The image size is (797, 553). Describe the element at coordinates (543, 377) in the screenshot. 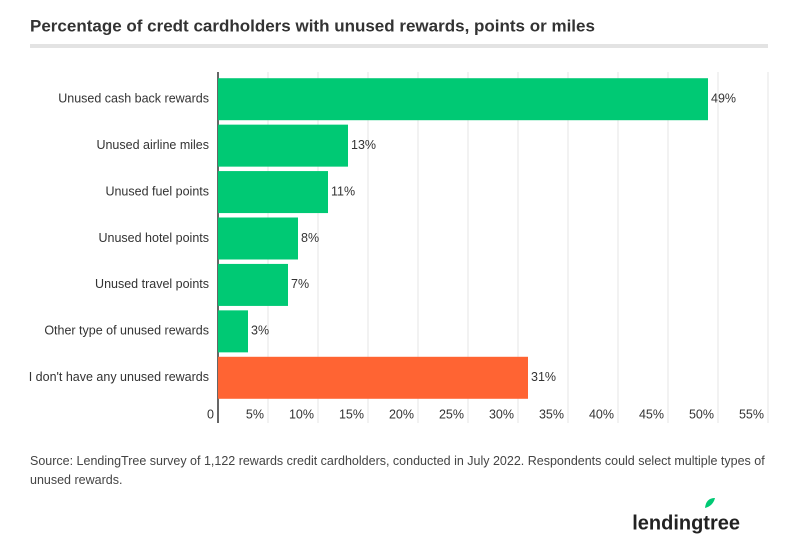

I see `value-label: 31%` at that location.